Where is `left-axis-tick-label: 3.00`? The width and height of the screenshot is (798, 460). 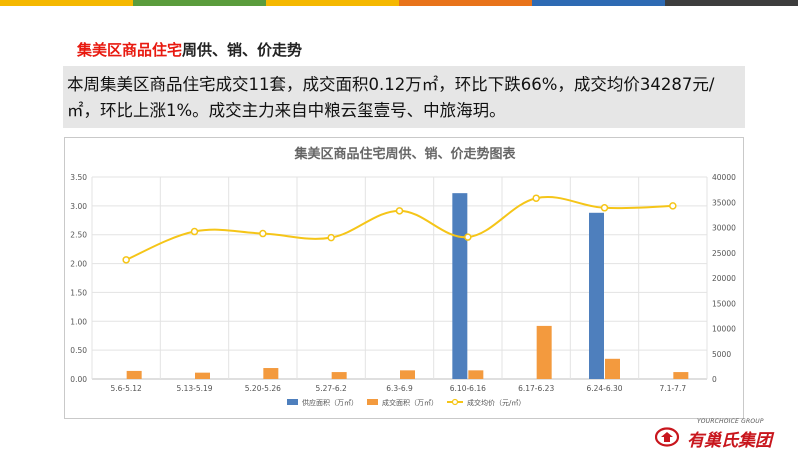
left-axis-tick-label: 3.00 is located at coordinates (78, 206).